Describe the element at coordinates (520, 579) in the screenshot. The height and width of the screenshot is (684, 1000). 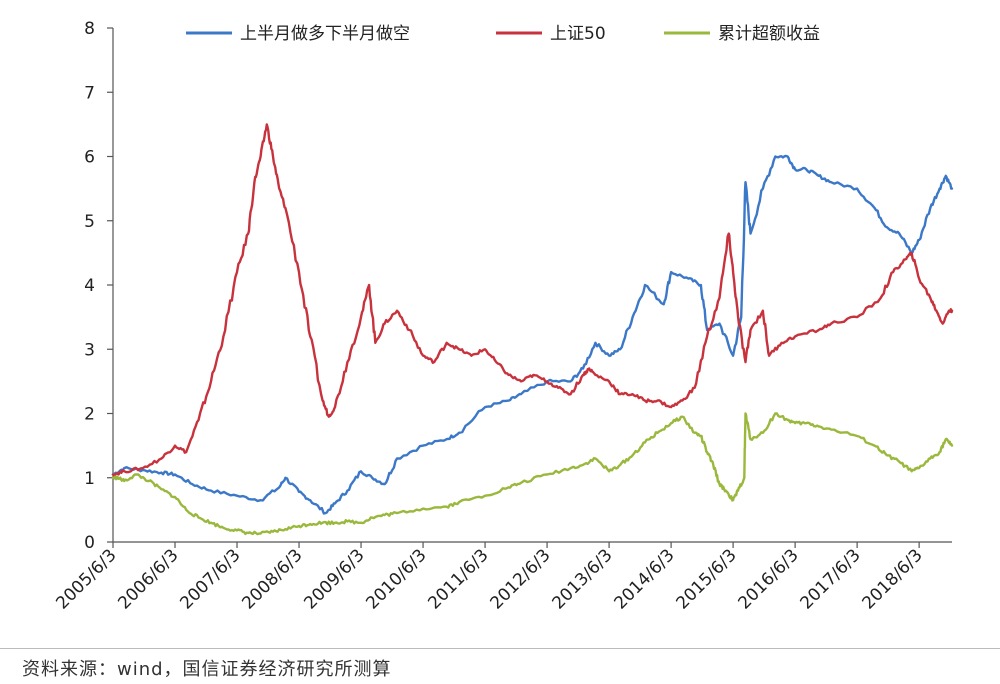
I see `x-tick-label: 2012/6/3` at that location.